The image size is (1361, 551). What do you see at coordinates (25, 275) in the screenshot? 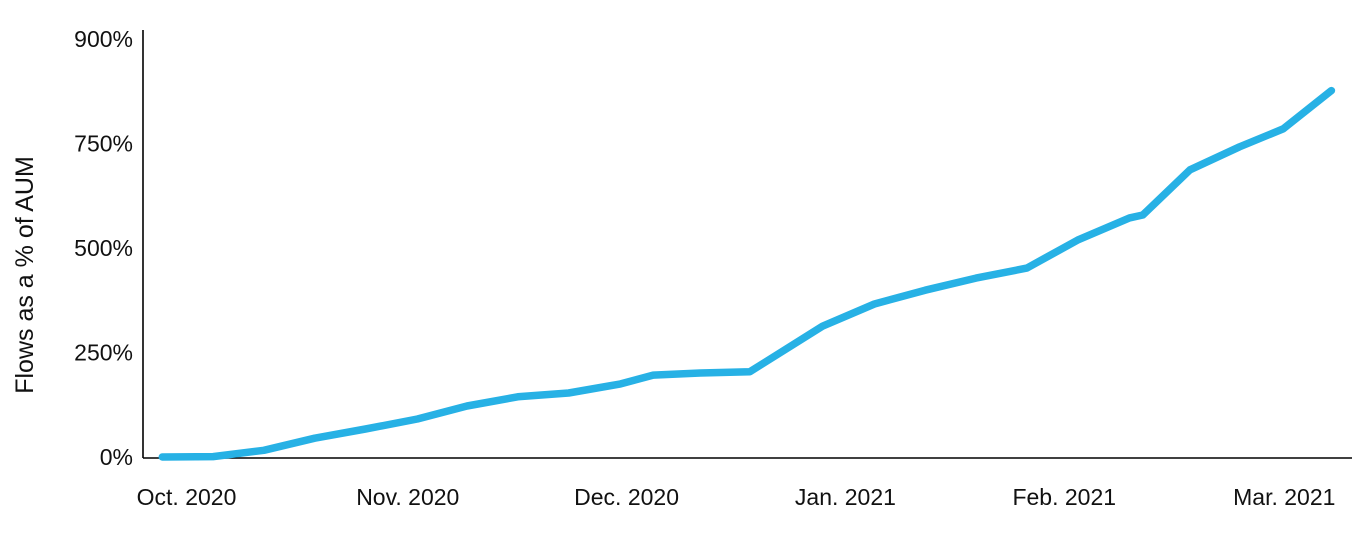
I see `y-axis-title: Flows as a % of AUM` at bounding box center [25, 275].